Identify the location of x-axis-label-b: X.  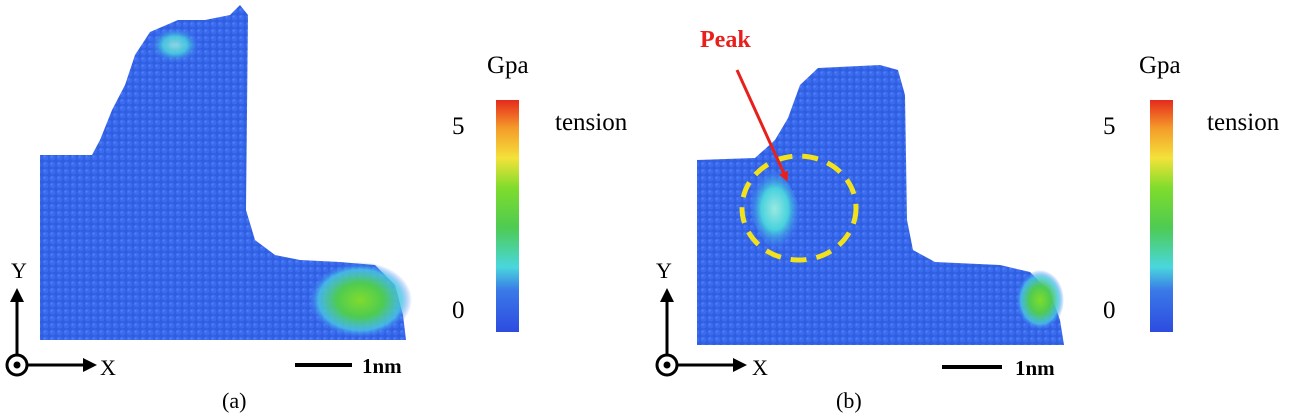
(760, 367).